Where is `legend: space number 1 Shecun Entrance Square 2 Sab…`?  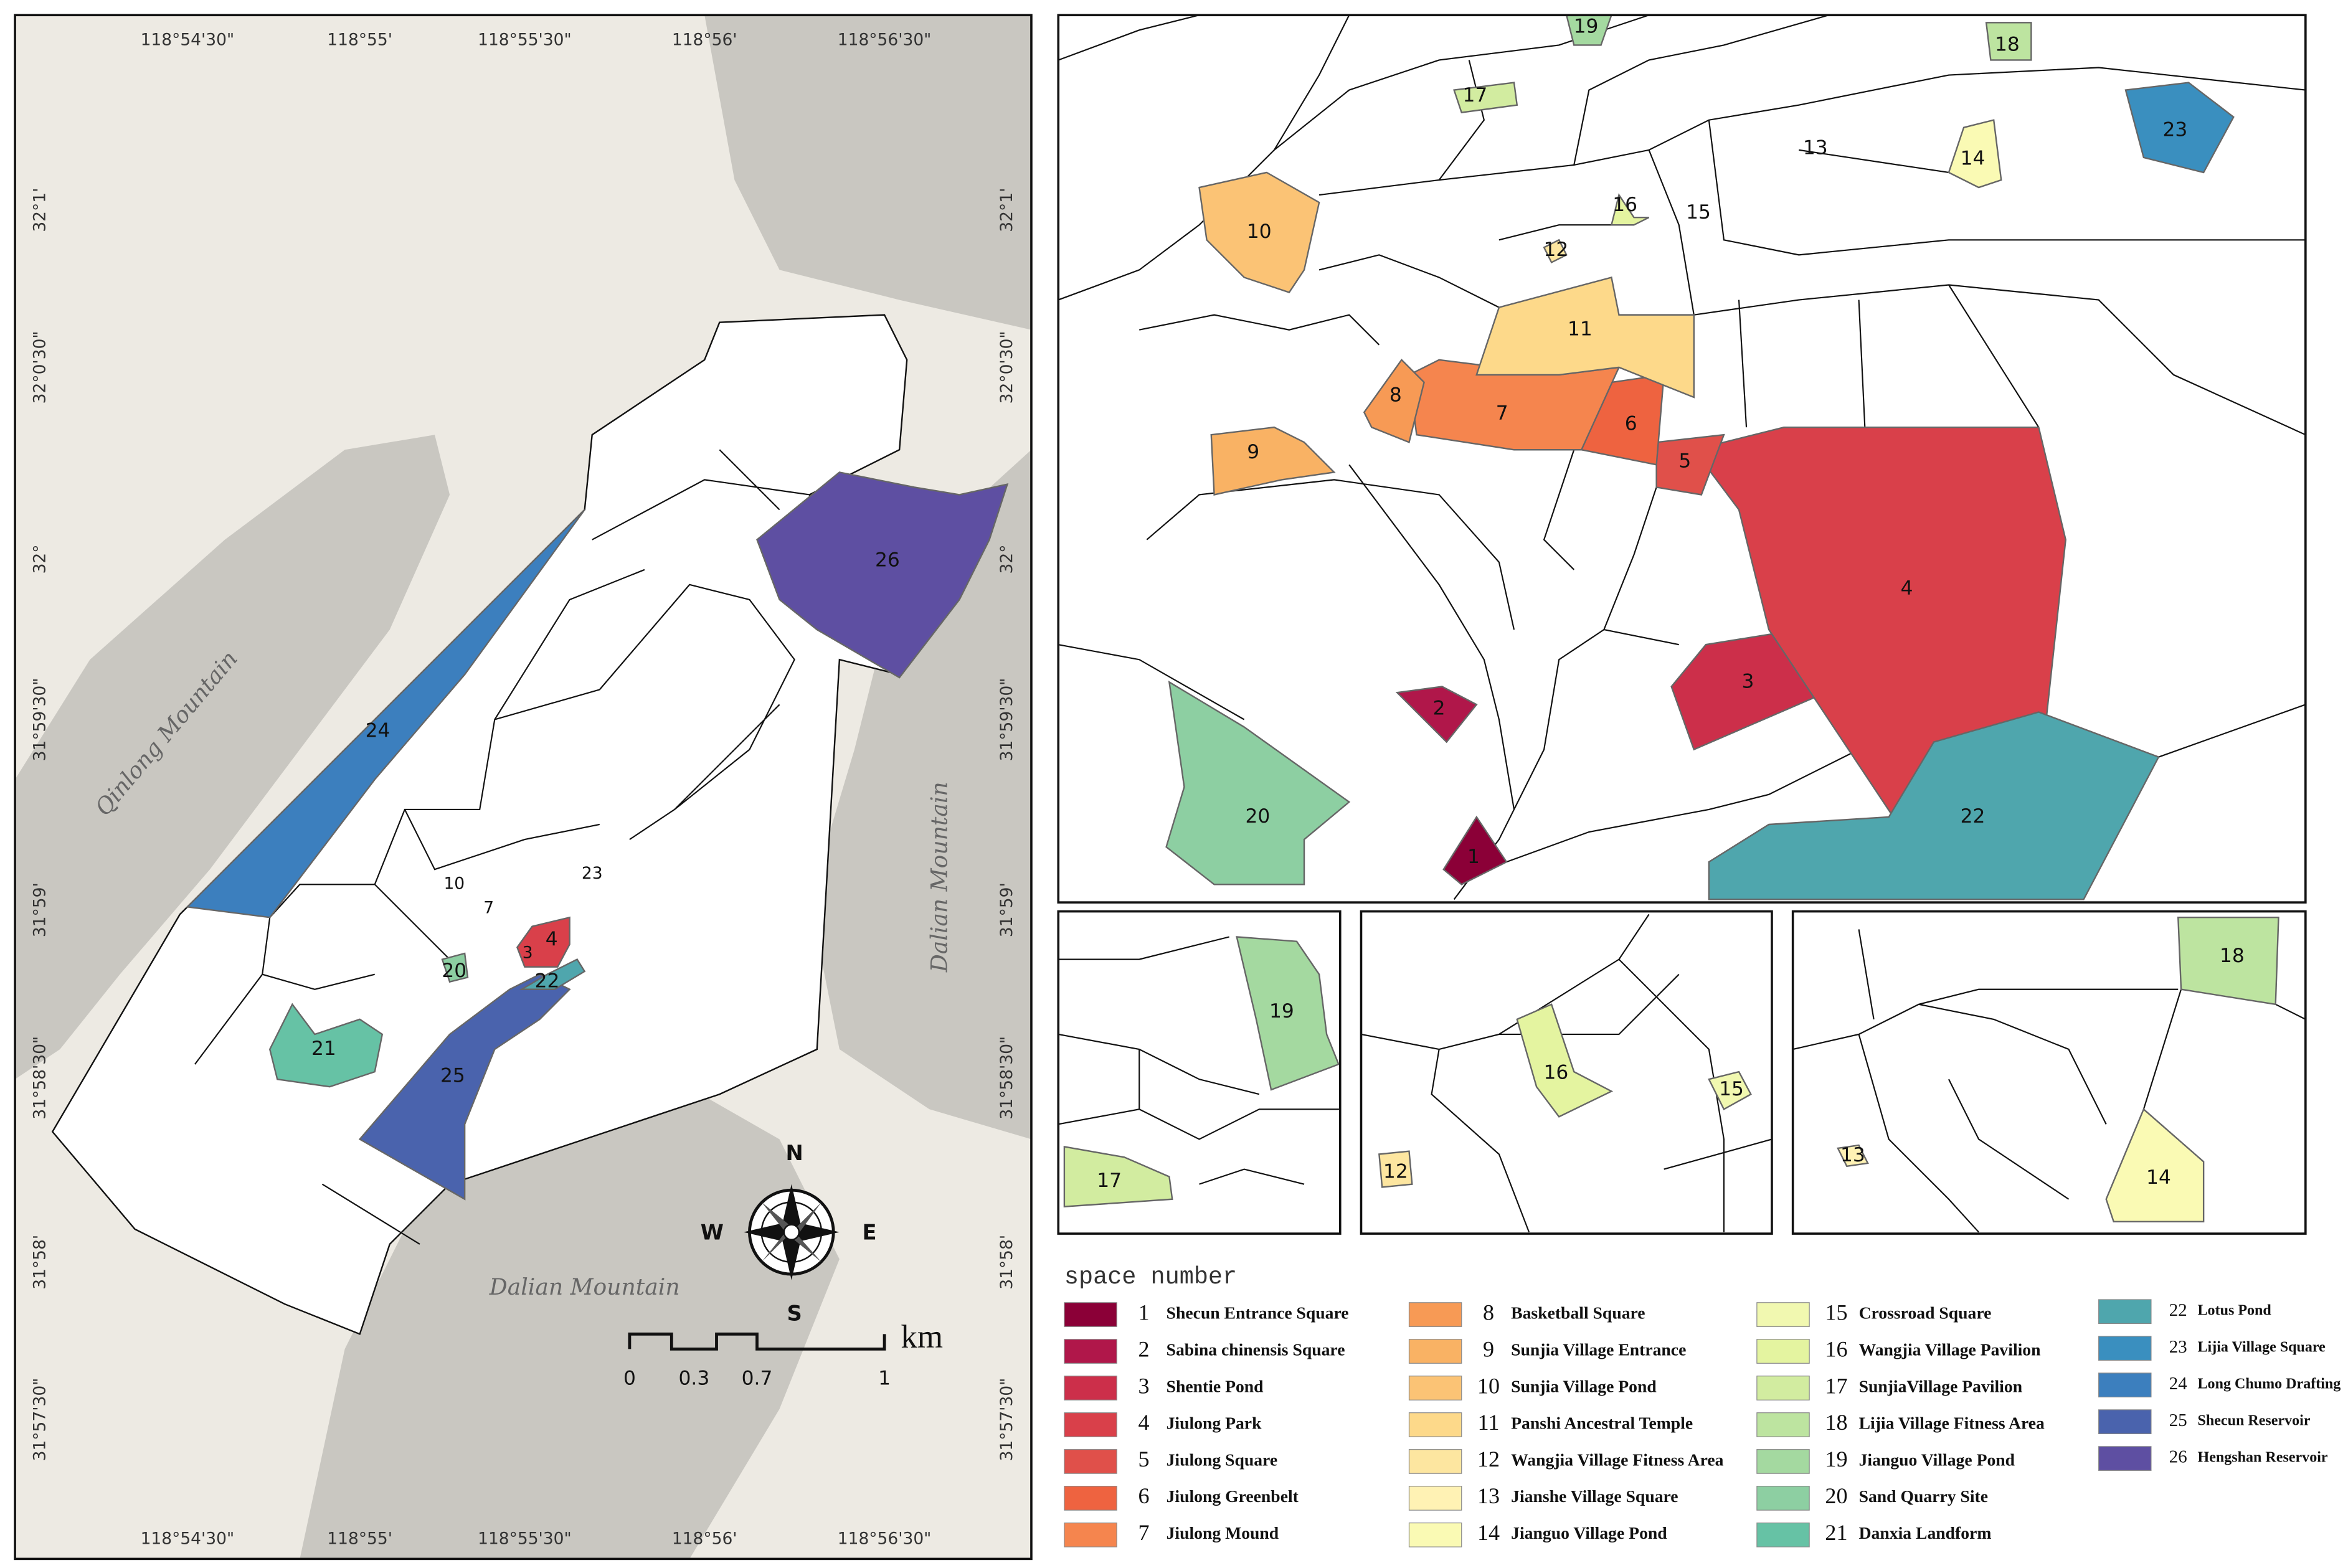 legend: space number 1 Shecun Entrance Square 2 Sab… is located at coordinates (1703, 1405).